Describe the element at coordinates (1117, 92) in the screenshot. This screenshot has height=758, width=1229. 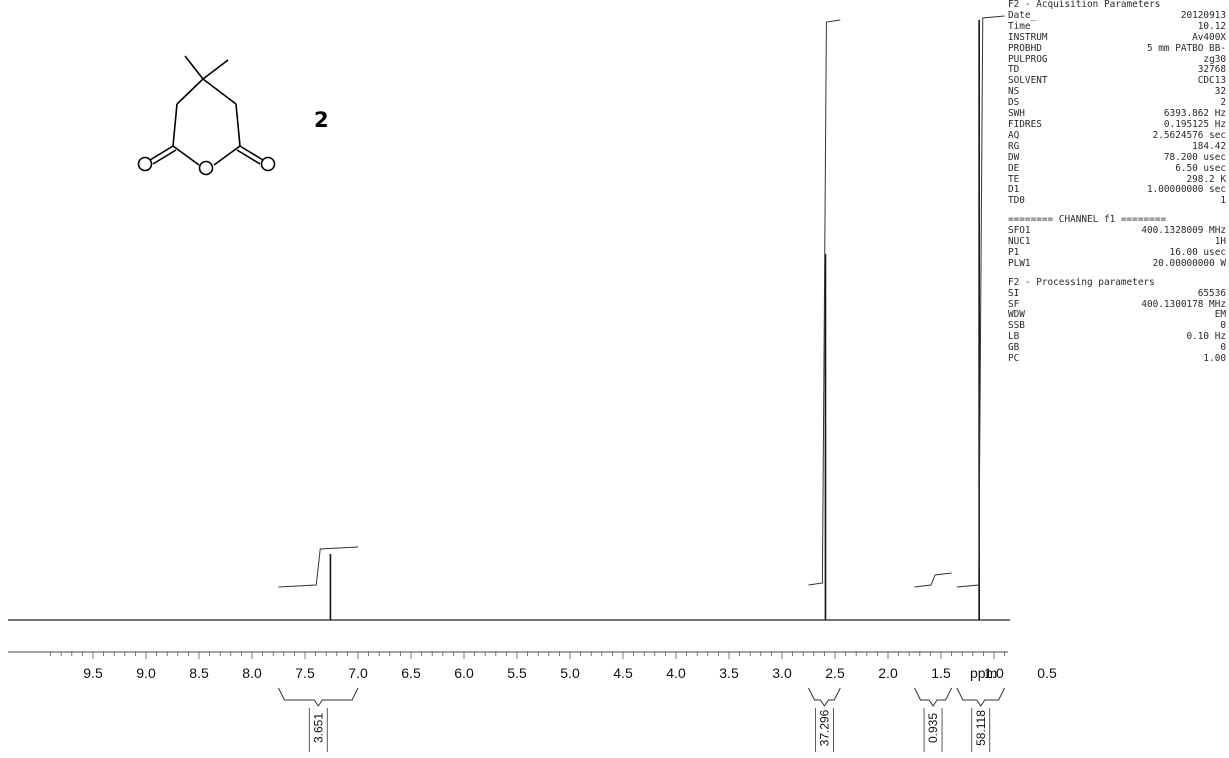
I see `acq-param-row: NS 32` at that location.